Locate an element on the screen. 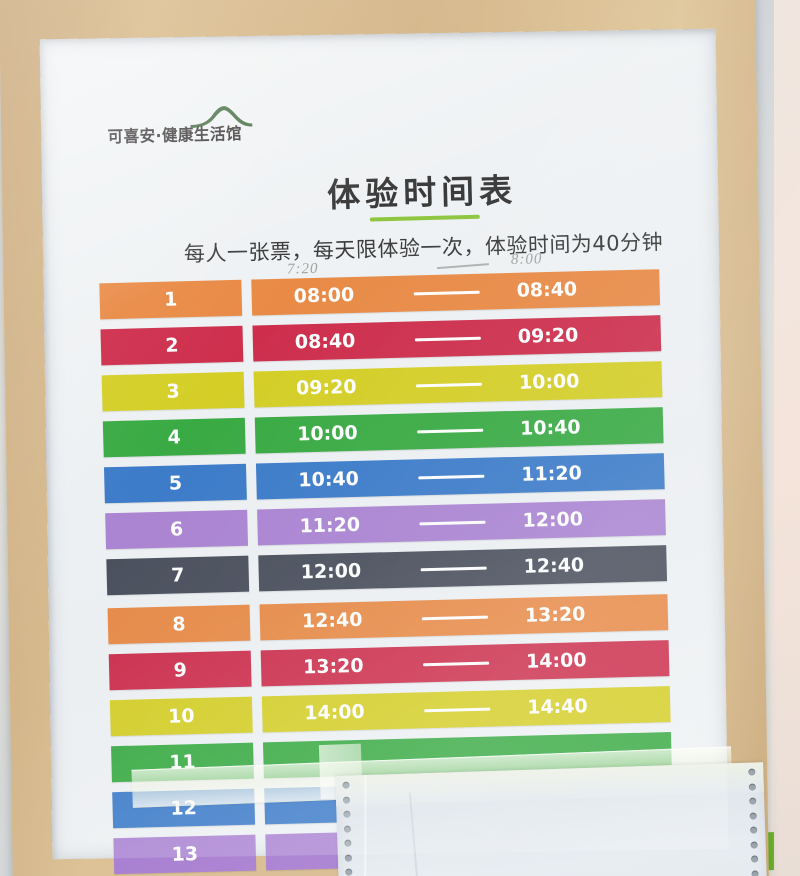  brand-logo-text: 可喜安·健康生活馆 is located at coordinates (175, 135).